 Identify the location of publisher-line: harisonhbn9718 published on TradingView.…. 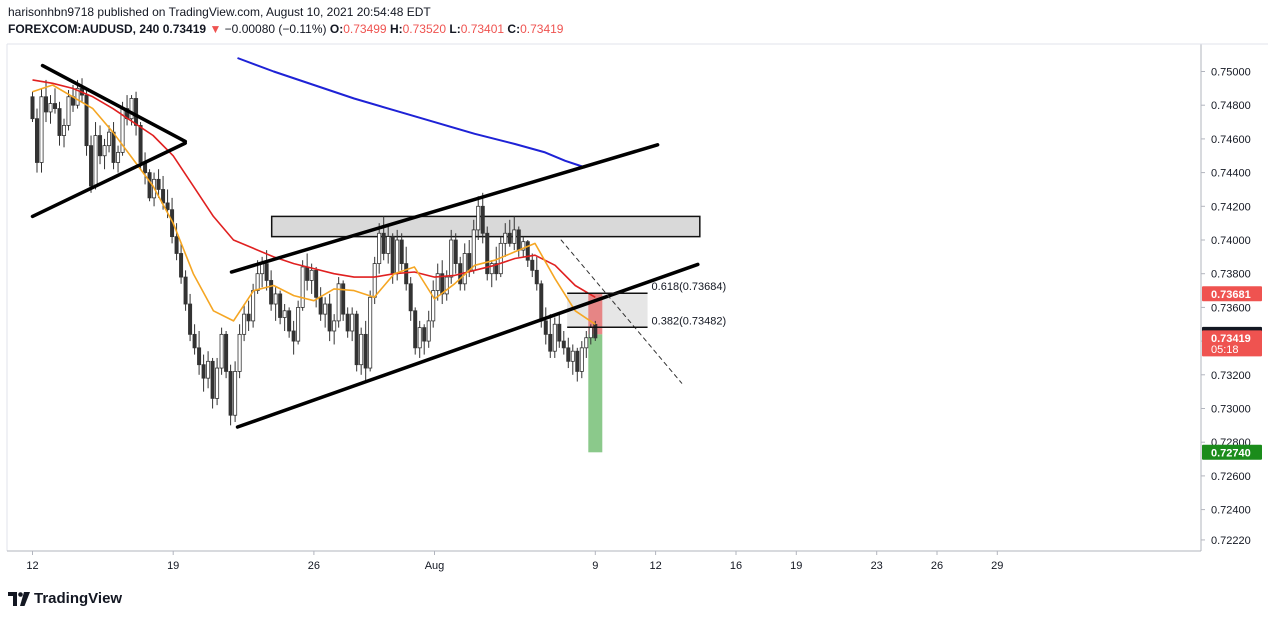
(219, 12).